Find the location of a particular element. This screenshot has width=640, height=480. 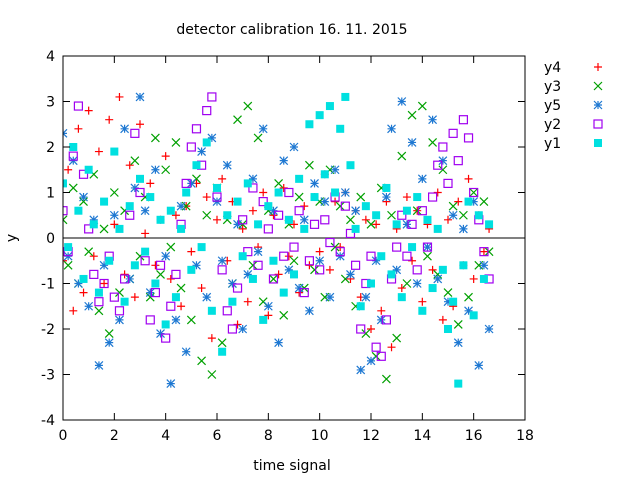

y-tick-label: -1 is located at coordinates (48, 285).